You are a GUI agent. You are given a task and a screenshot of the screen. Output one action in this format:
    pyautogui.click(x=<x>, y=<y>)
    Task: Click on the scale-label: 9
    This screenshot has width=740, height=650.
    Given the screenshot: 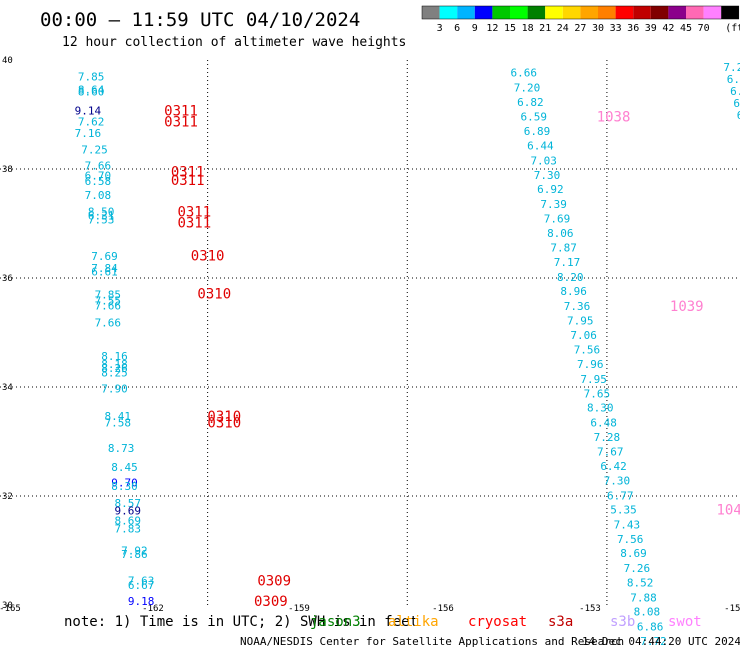 What is the action you would take?
    pyautogui.click(x=475, y=28)
    